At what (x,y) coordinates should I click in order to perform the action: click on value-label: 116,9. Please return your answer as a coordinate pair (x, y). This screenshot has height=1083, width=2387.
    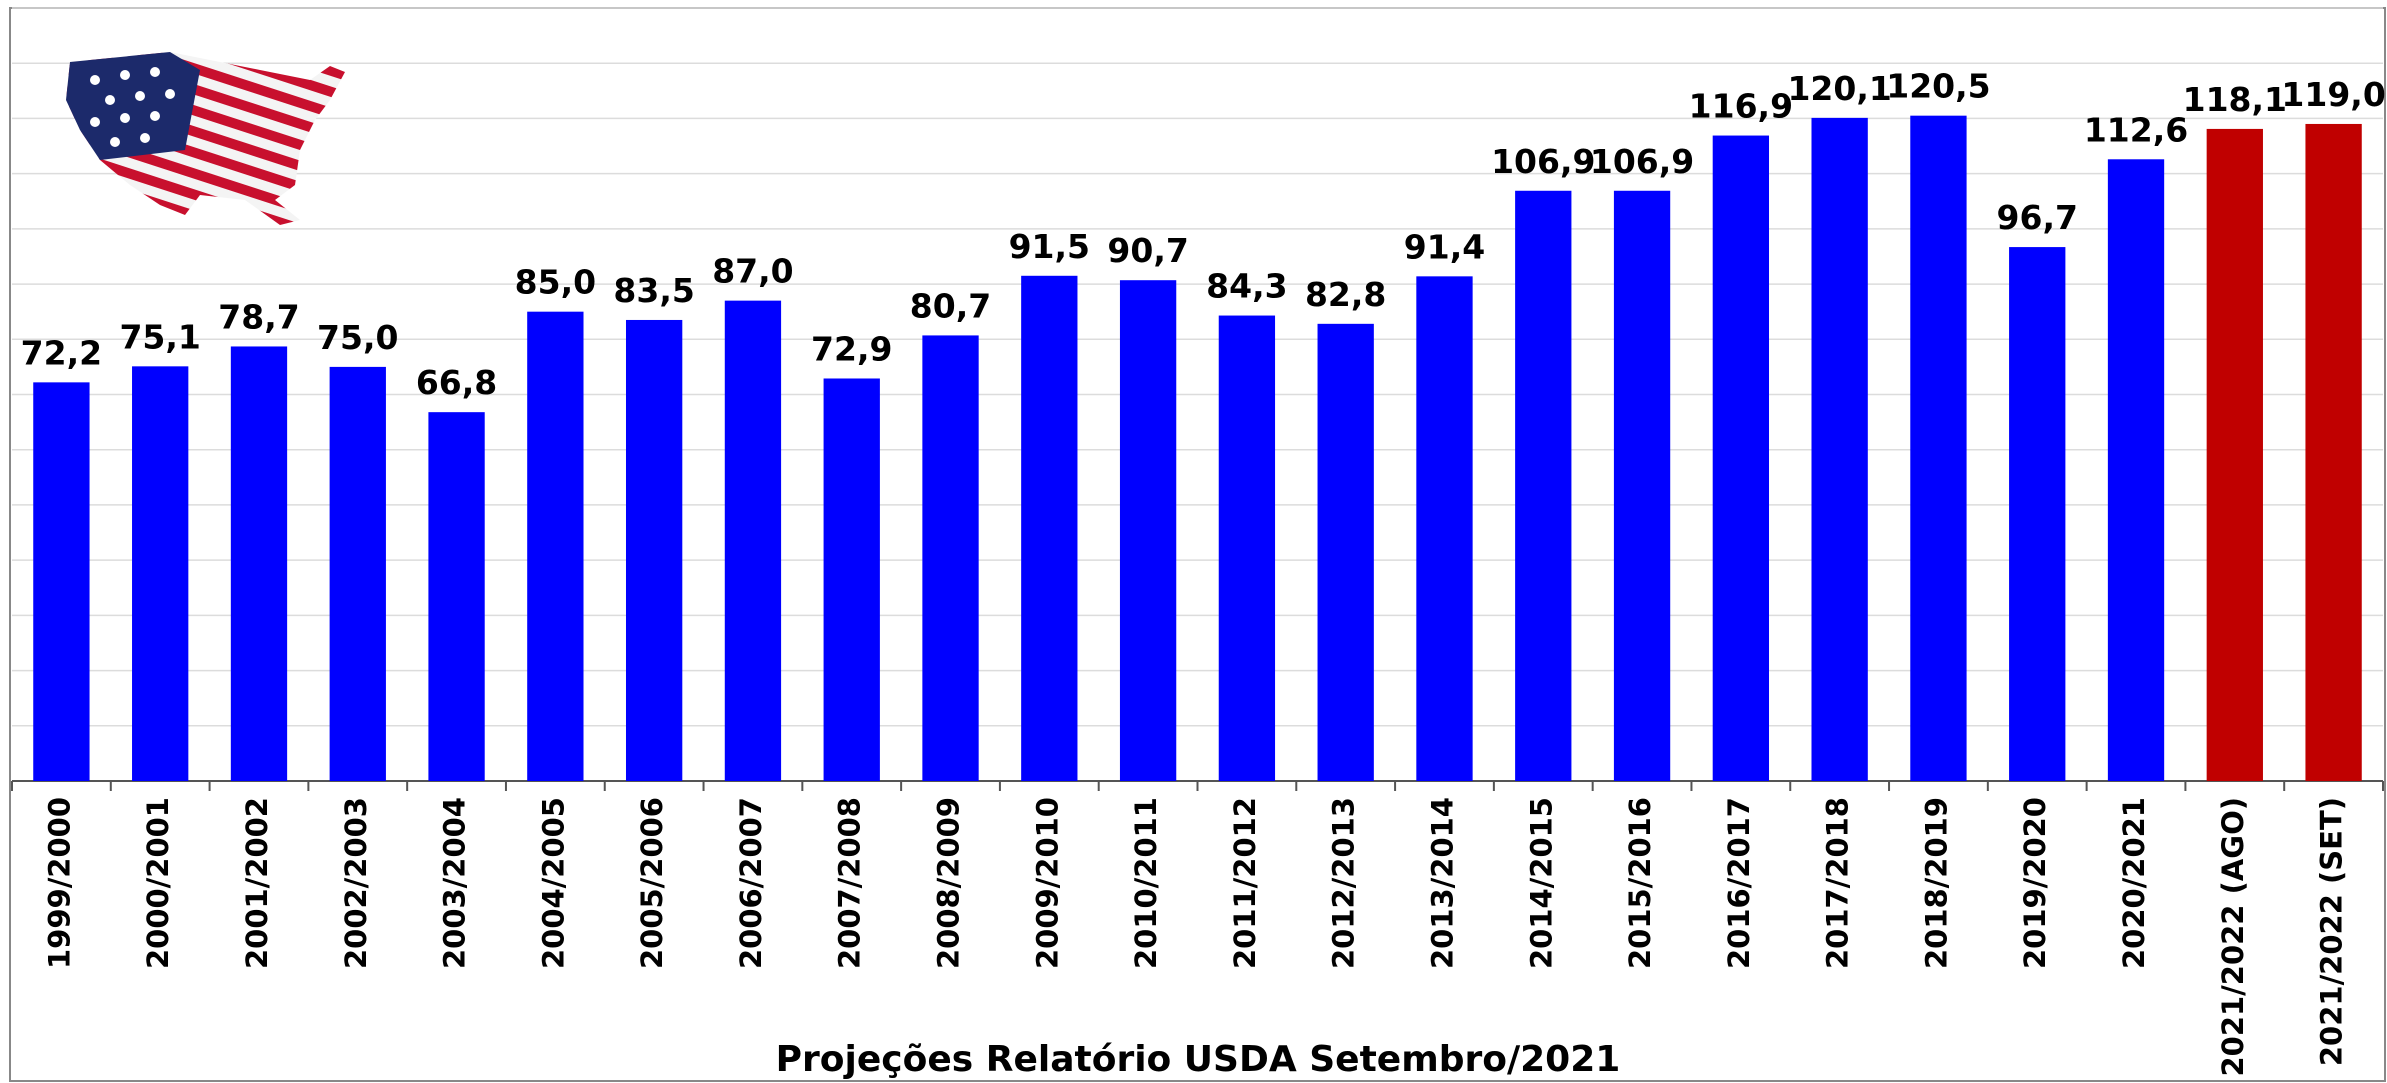
    Looking at the image, I should click on (1741, 106).